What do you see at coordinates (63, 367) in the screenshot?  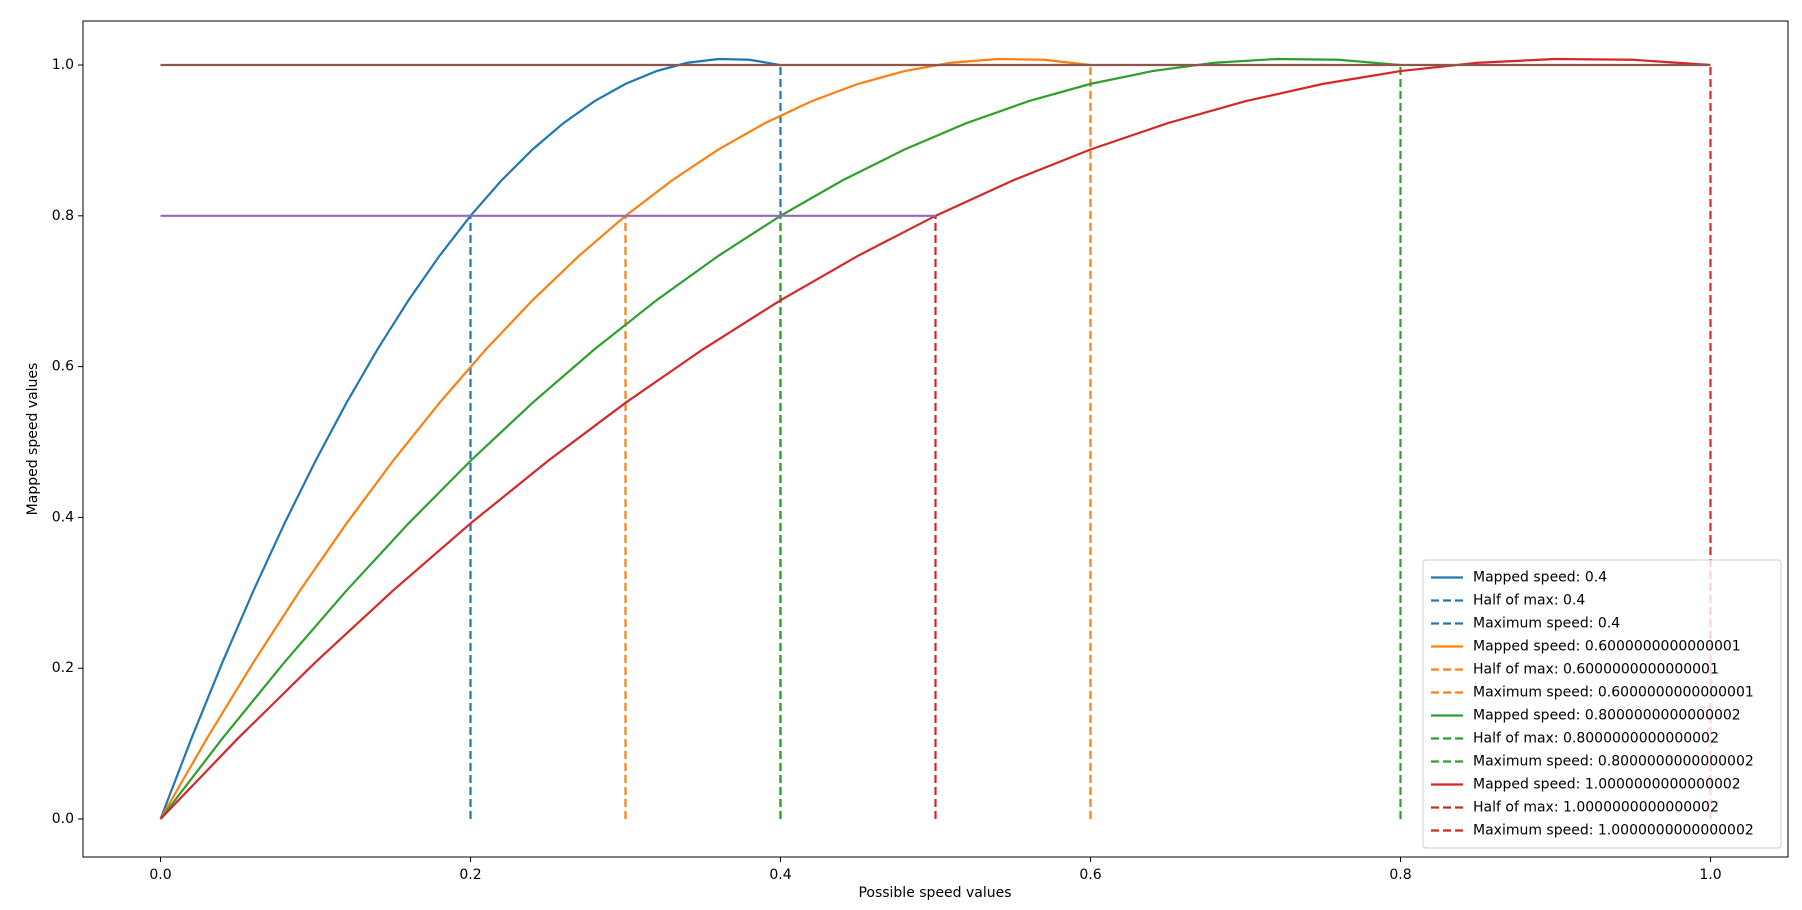 I see `y-tick-label: 0.6` at bounding box center [63, 367].